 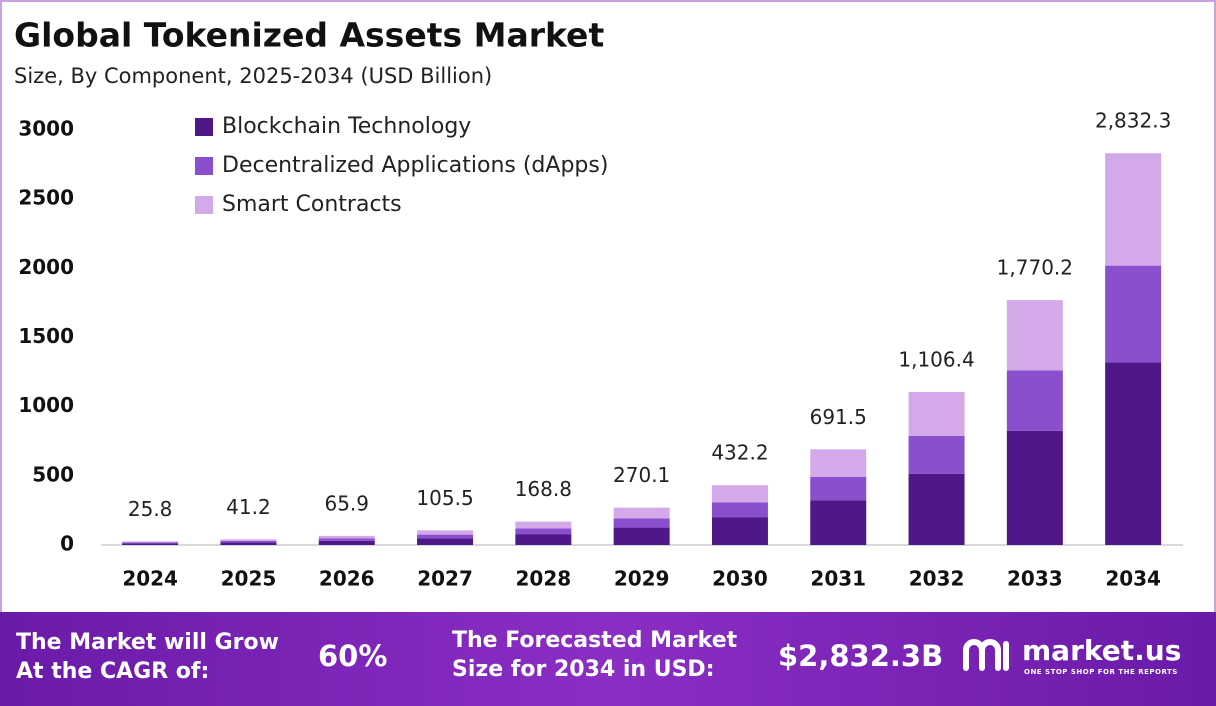 What do you see at coordinates (150, 579) in the screenshot?
I see `x-tick-label: 2024` at bounding box center [150, 579].